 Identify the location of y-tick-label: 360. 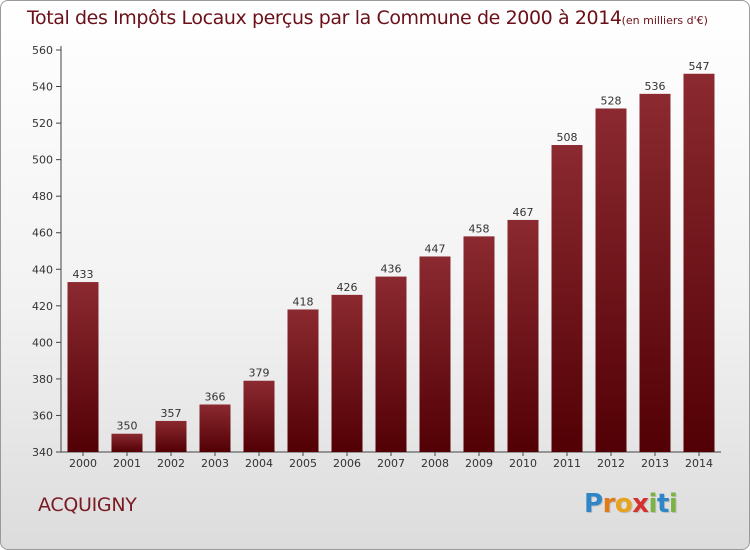
(42, 415).